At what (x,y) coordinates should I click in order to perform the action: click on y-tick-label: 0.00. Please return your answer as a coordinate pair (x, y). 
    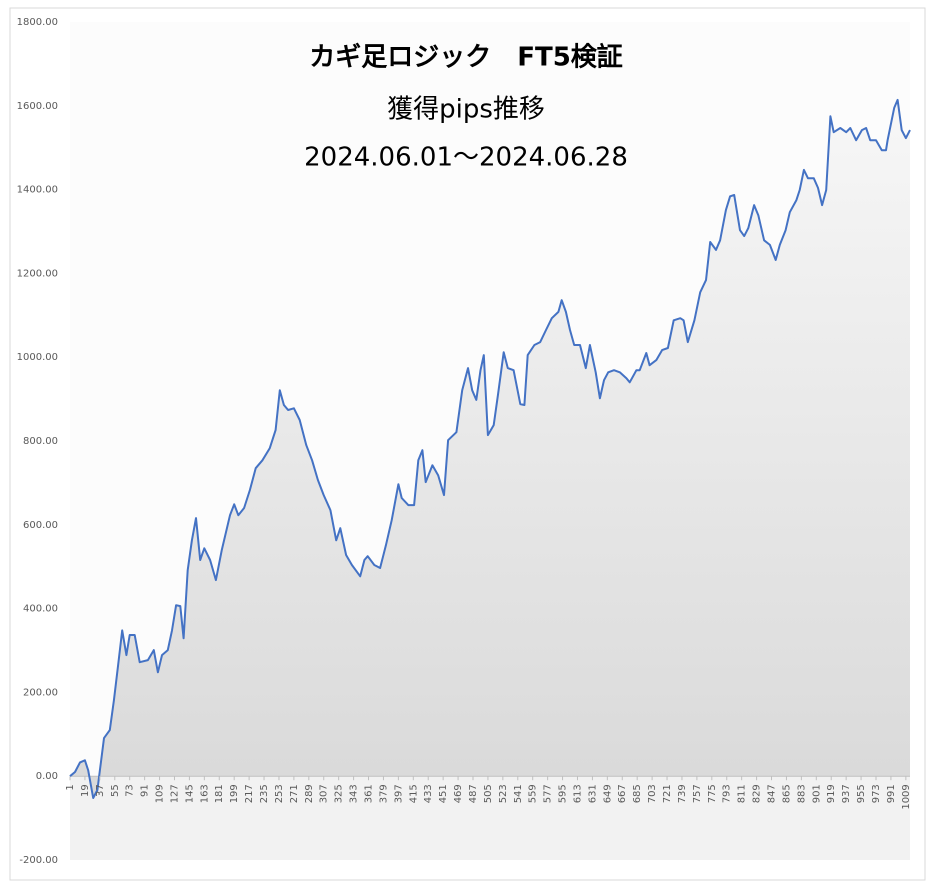
    Looking at the image, I should click on (47, 776).